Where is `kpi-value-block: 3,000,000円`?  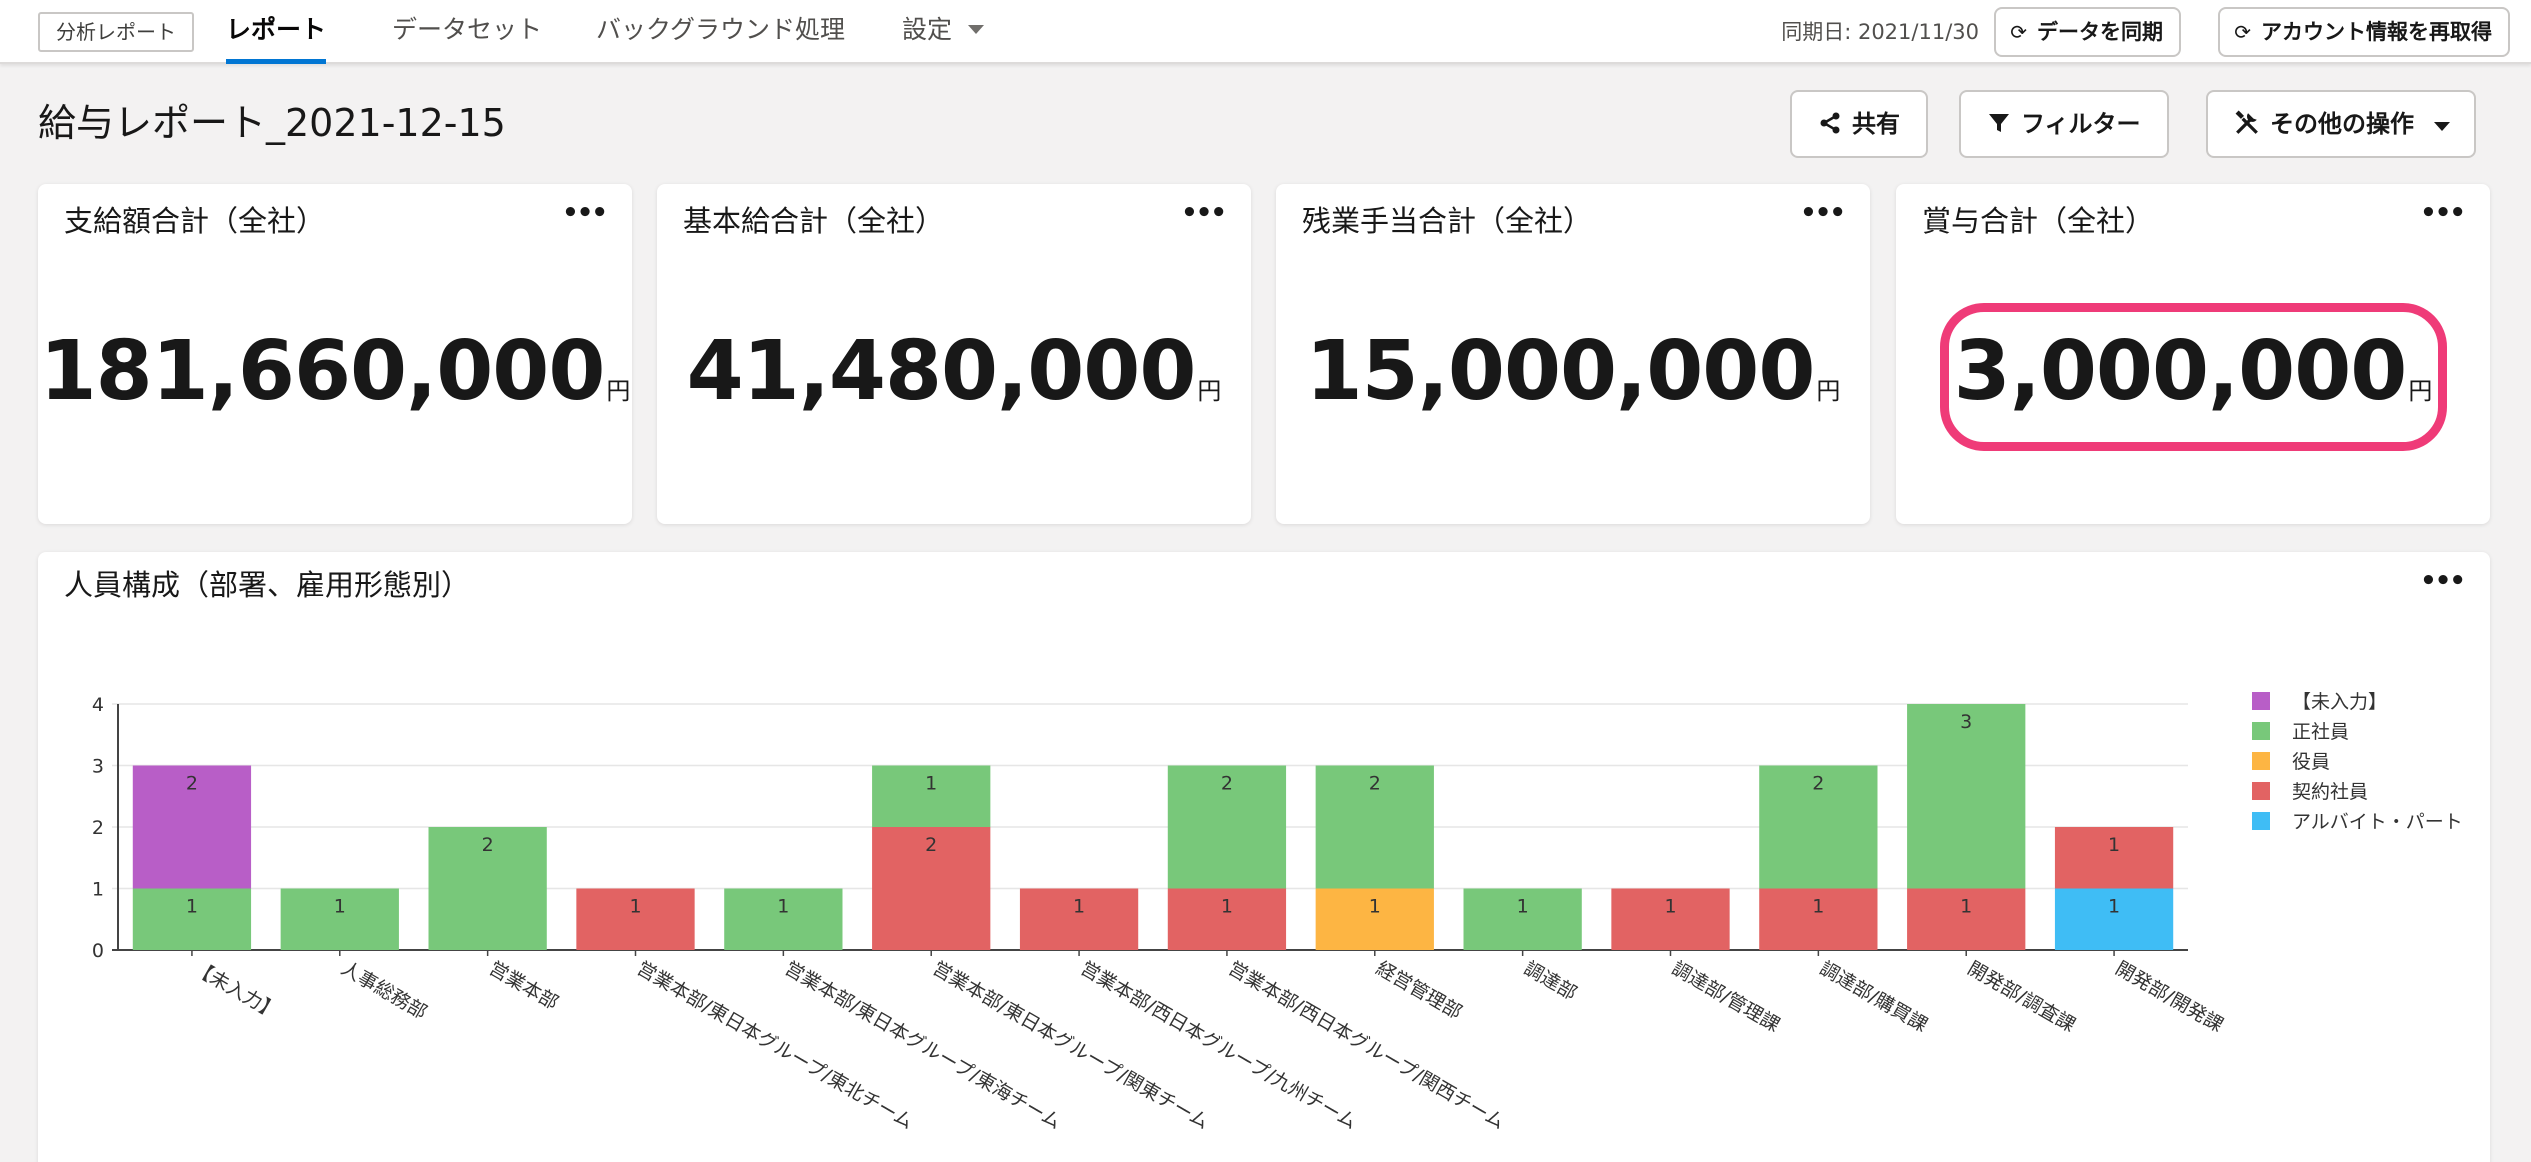 kpi-value-block: 3,000,000円 is located at coordinates (2193, 371).